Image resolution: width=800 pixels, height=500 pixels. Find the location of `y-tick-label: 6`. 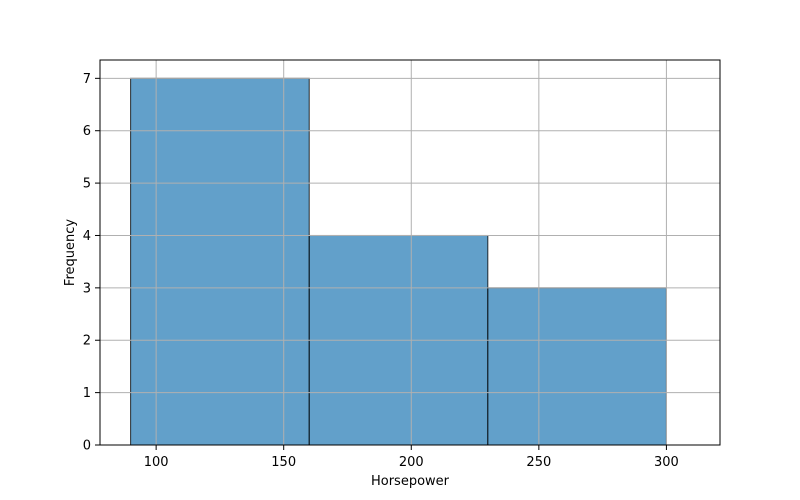

y-tick-label: 6 is located at coordinates (87, 131).